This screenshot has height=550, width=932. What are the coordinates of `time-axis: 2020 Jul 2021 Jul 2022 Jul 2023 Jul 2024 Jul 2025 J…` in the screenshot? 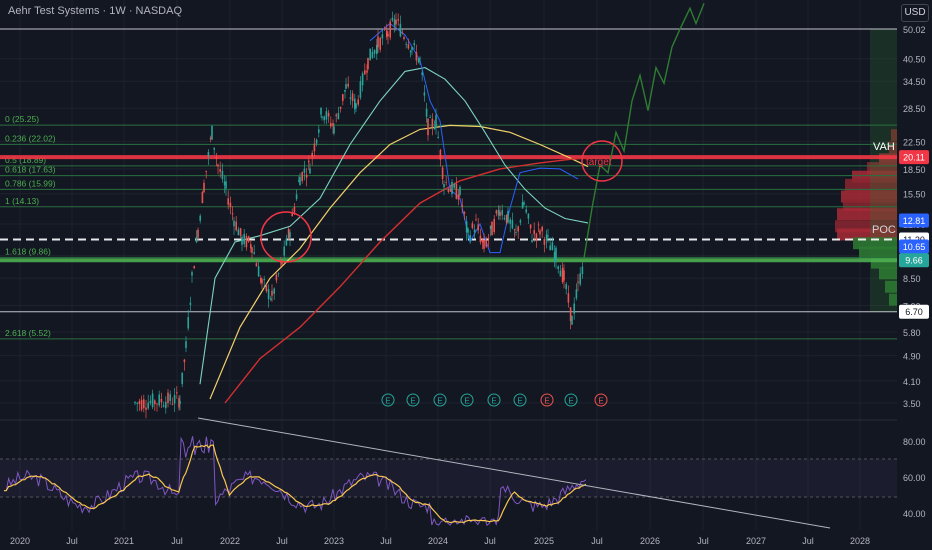 It's located at (440, 541).